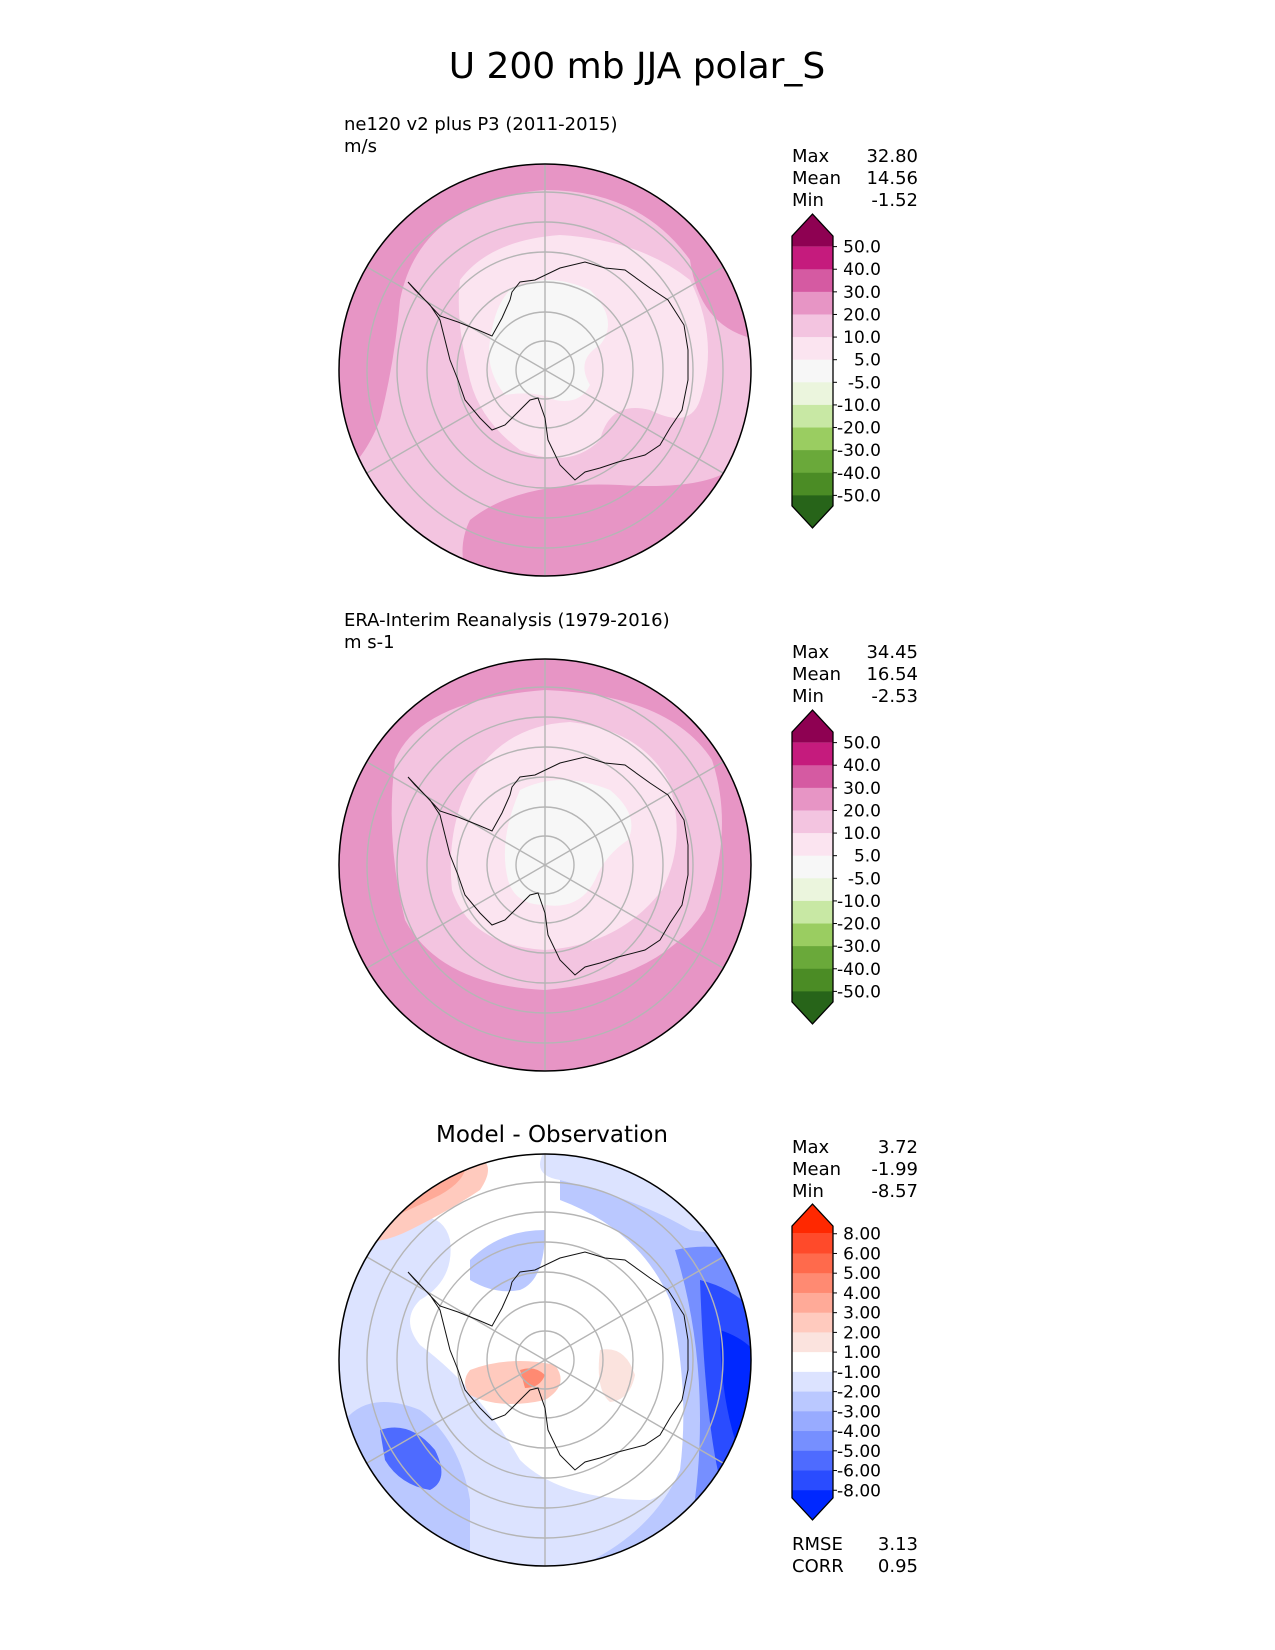 This screenshot has height=1650, width=1275. I want to click on colorbar-tick-label: 6.00, so click(862, 1254).